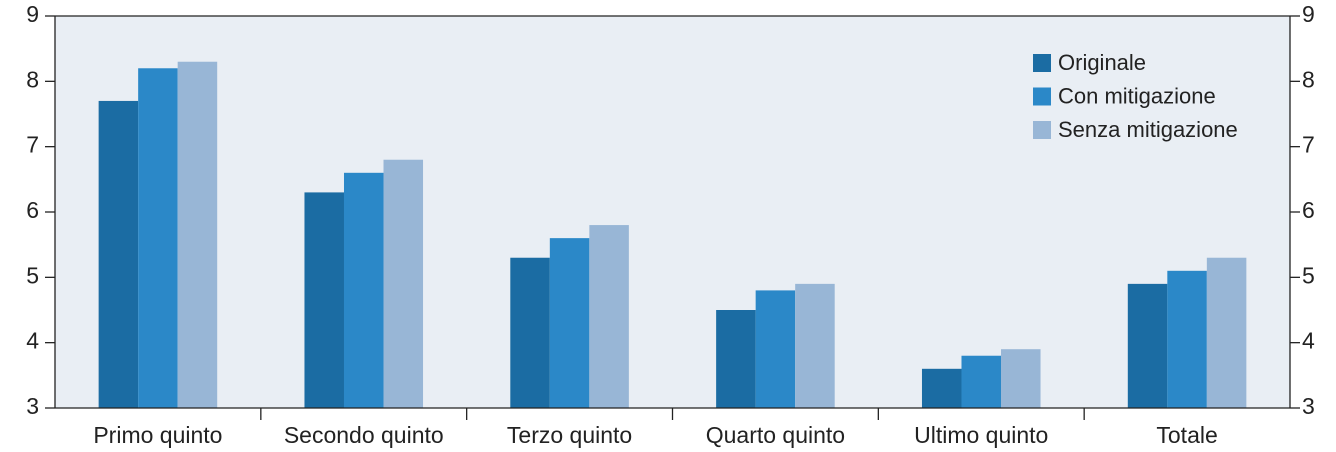 The height and width of the screenshot is (452, 1336). Describe the element at coordinates (1308, 275) in the screenshot. I see `y2-tick-label: 5` at that location.